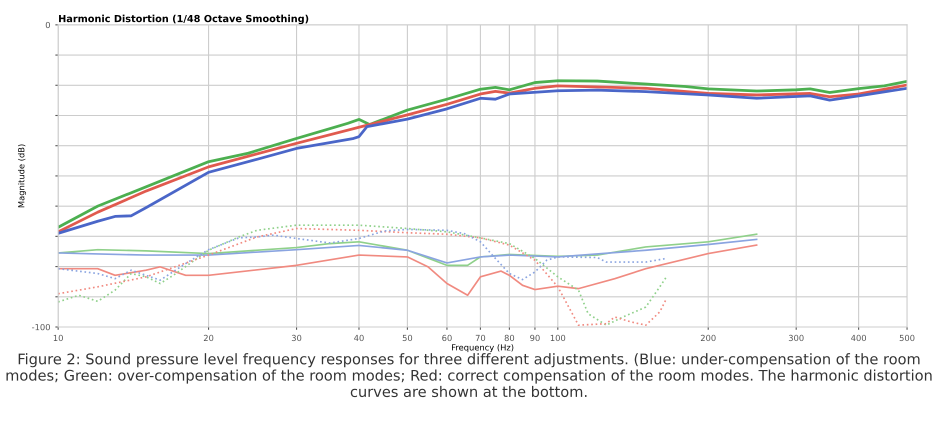  What do you see at coordinates (58, 338) in the screenshot?
I see `x-tick-label: 10` at bounding box center [58, 338].